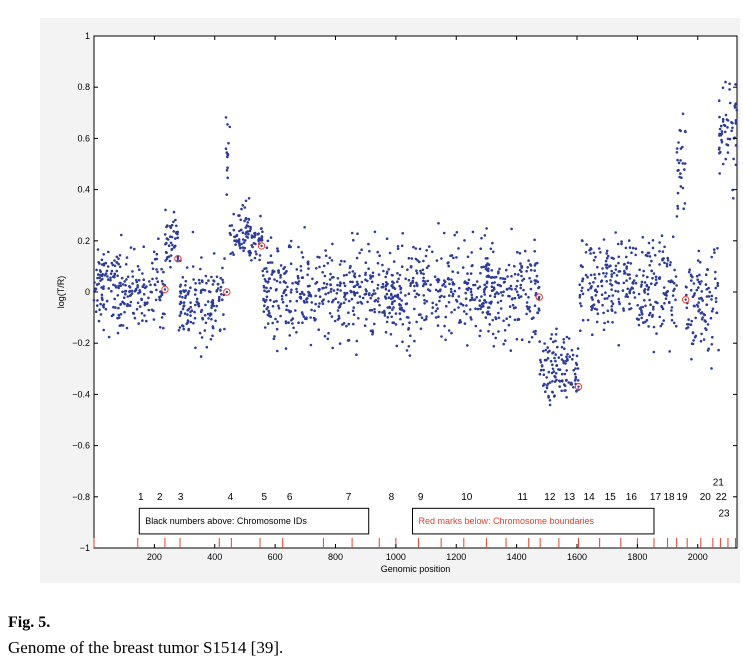 This screenshot has width=743, height=671. I want to click on legend-text: Red marks below: Chromosome boundaries, so click(506, 521).